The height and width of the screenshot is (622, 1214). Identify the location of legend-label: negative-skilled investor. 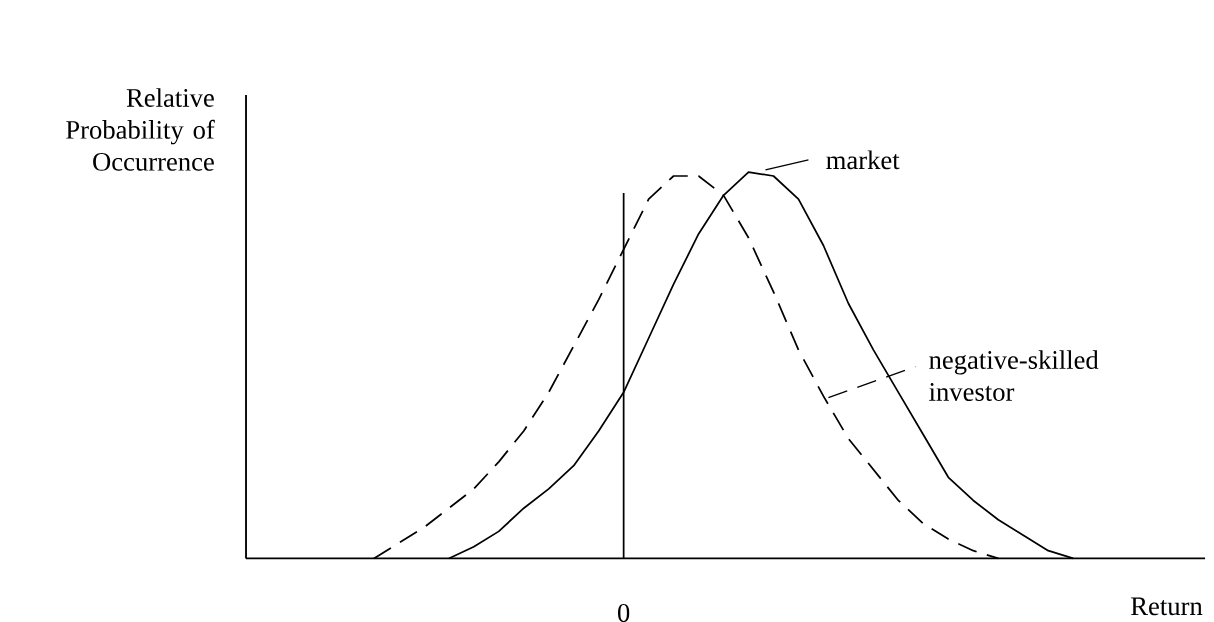
(1014, 375).